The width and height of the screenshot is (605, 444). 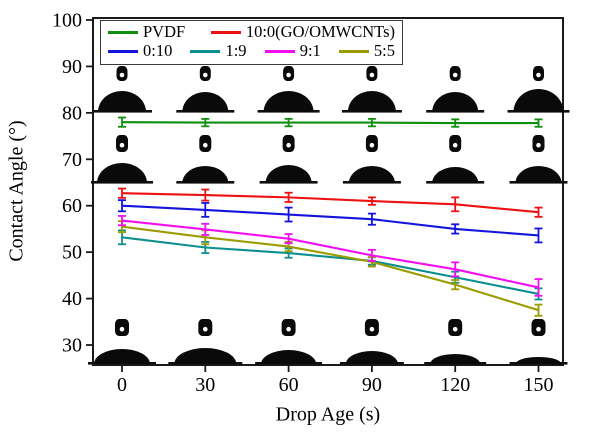 What do you see at coordinates (140, 51) in the screenshot?
I see `legend-item: 0:10` at bounding box center [140, 51].